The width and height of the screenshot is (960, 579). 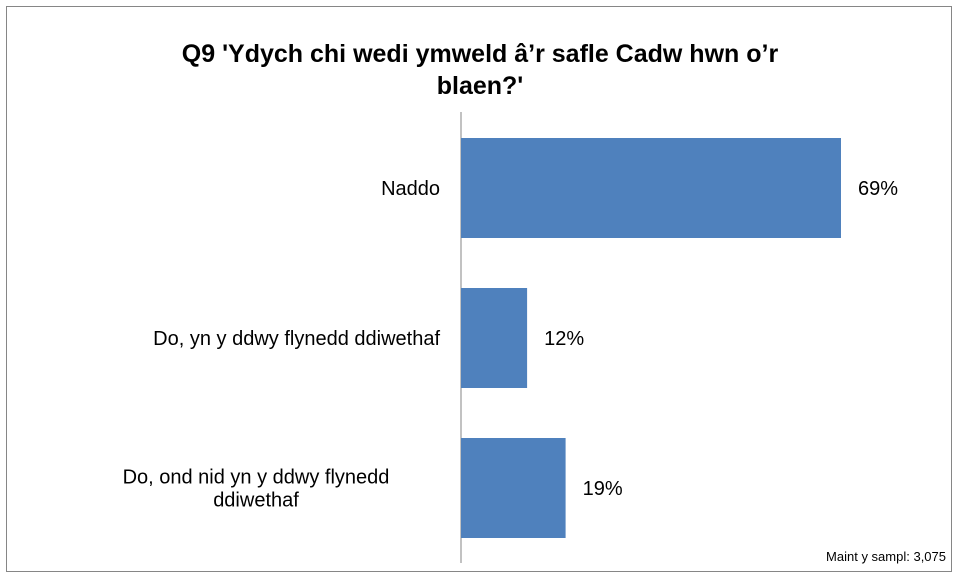 What do you see at coordinates (480, 86) in the screenshot?
I see `chart-title-line-2: blaen?'` at bounding box center [480, 86].